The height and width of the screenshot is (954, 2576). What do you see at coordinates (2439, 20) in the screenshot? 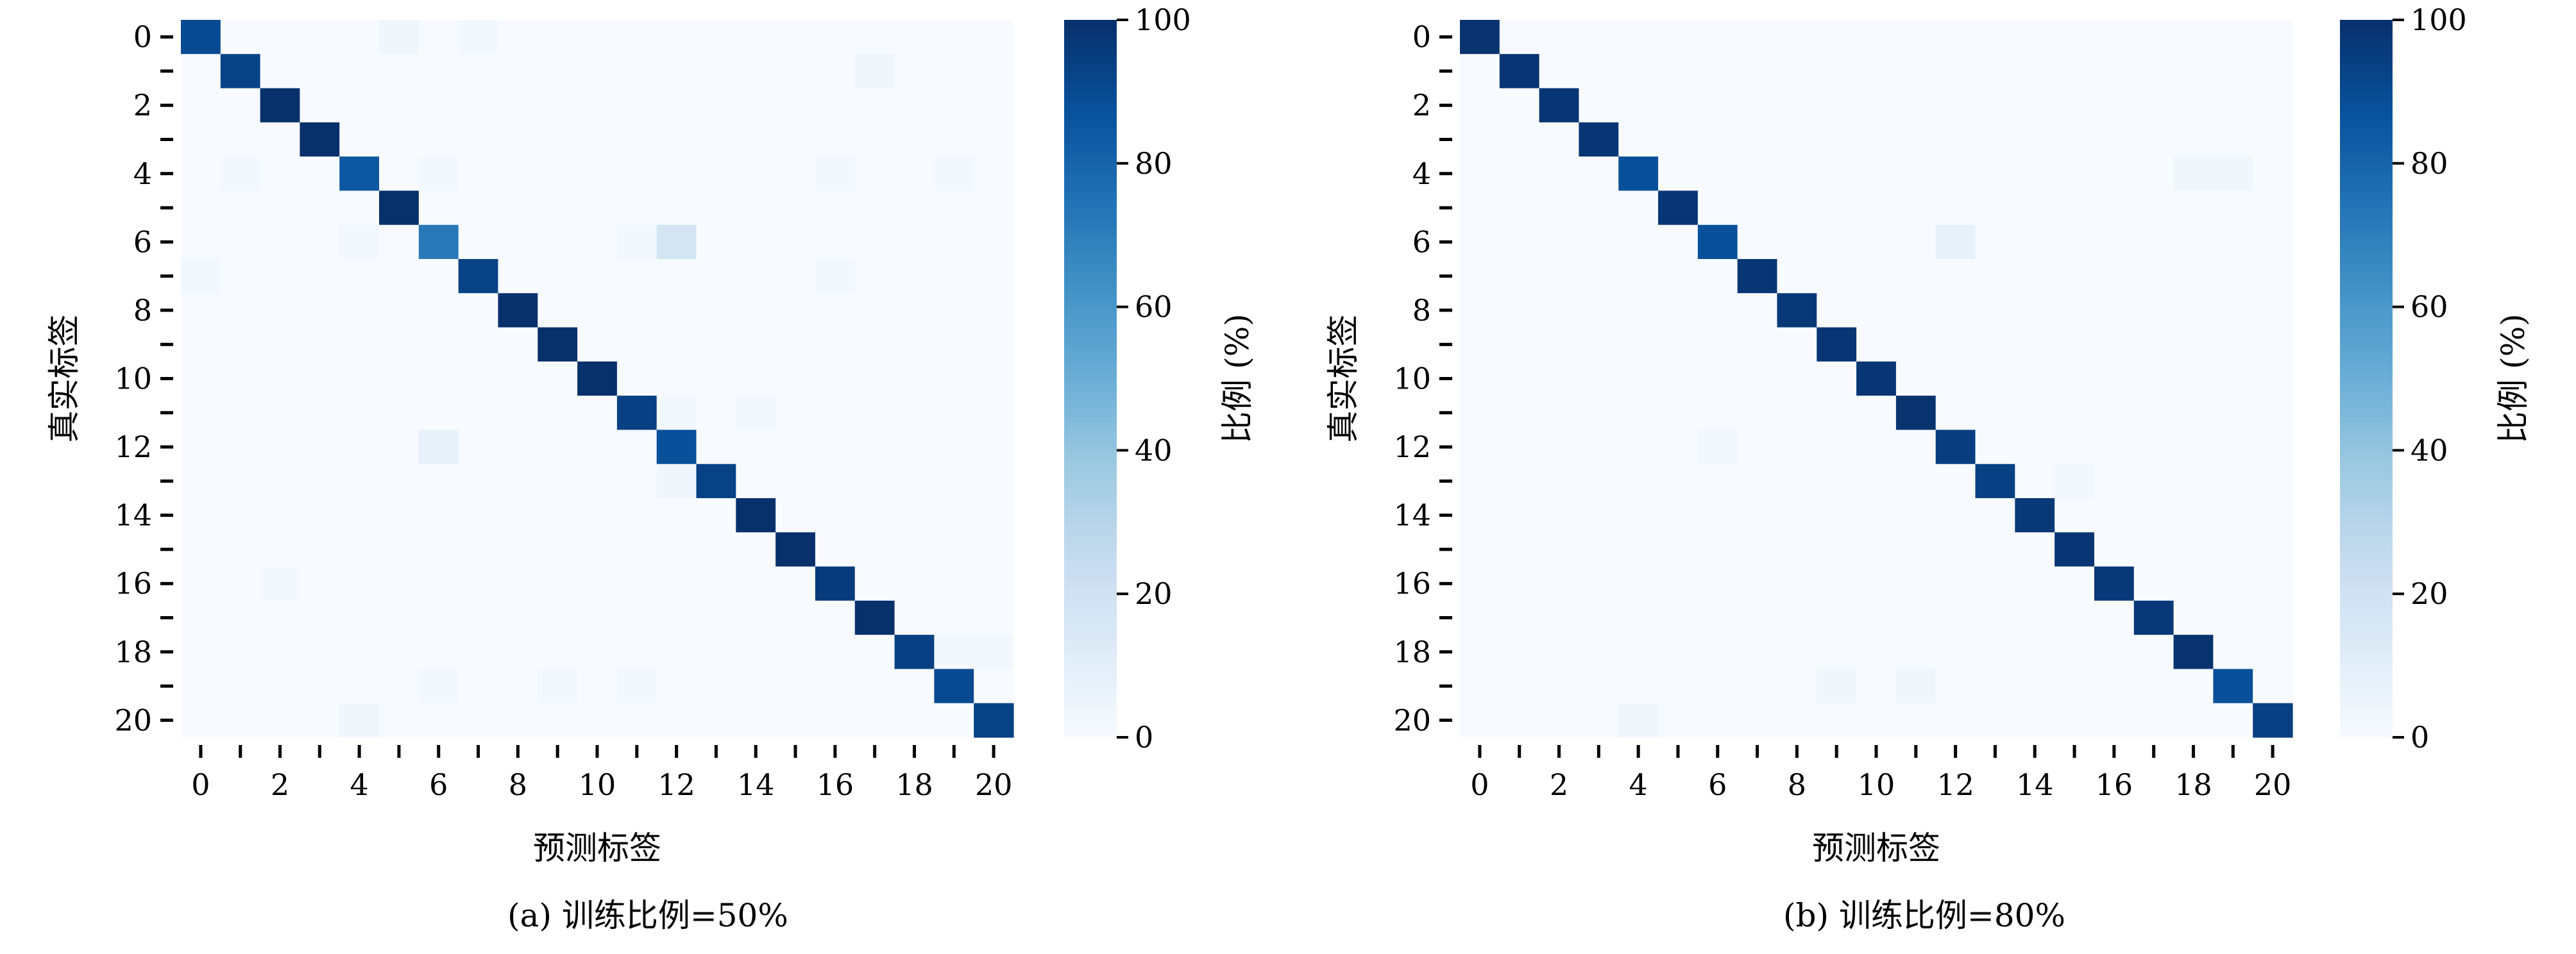
I see `colorbar-tick-label: 100` at bounding box center [2439, 20].